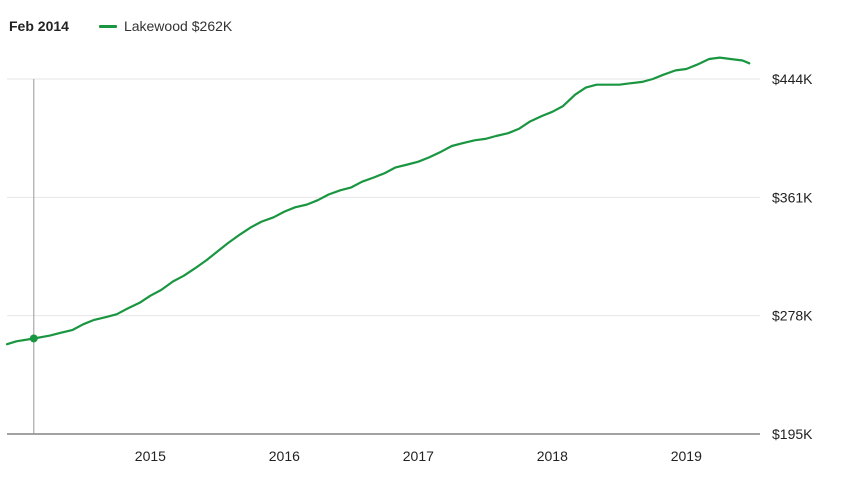  Describe the element at coordinates (552, 456) in the screenshot. I see `x-tick-label: 2018` at that location.